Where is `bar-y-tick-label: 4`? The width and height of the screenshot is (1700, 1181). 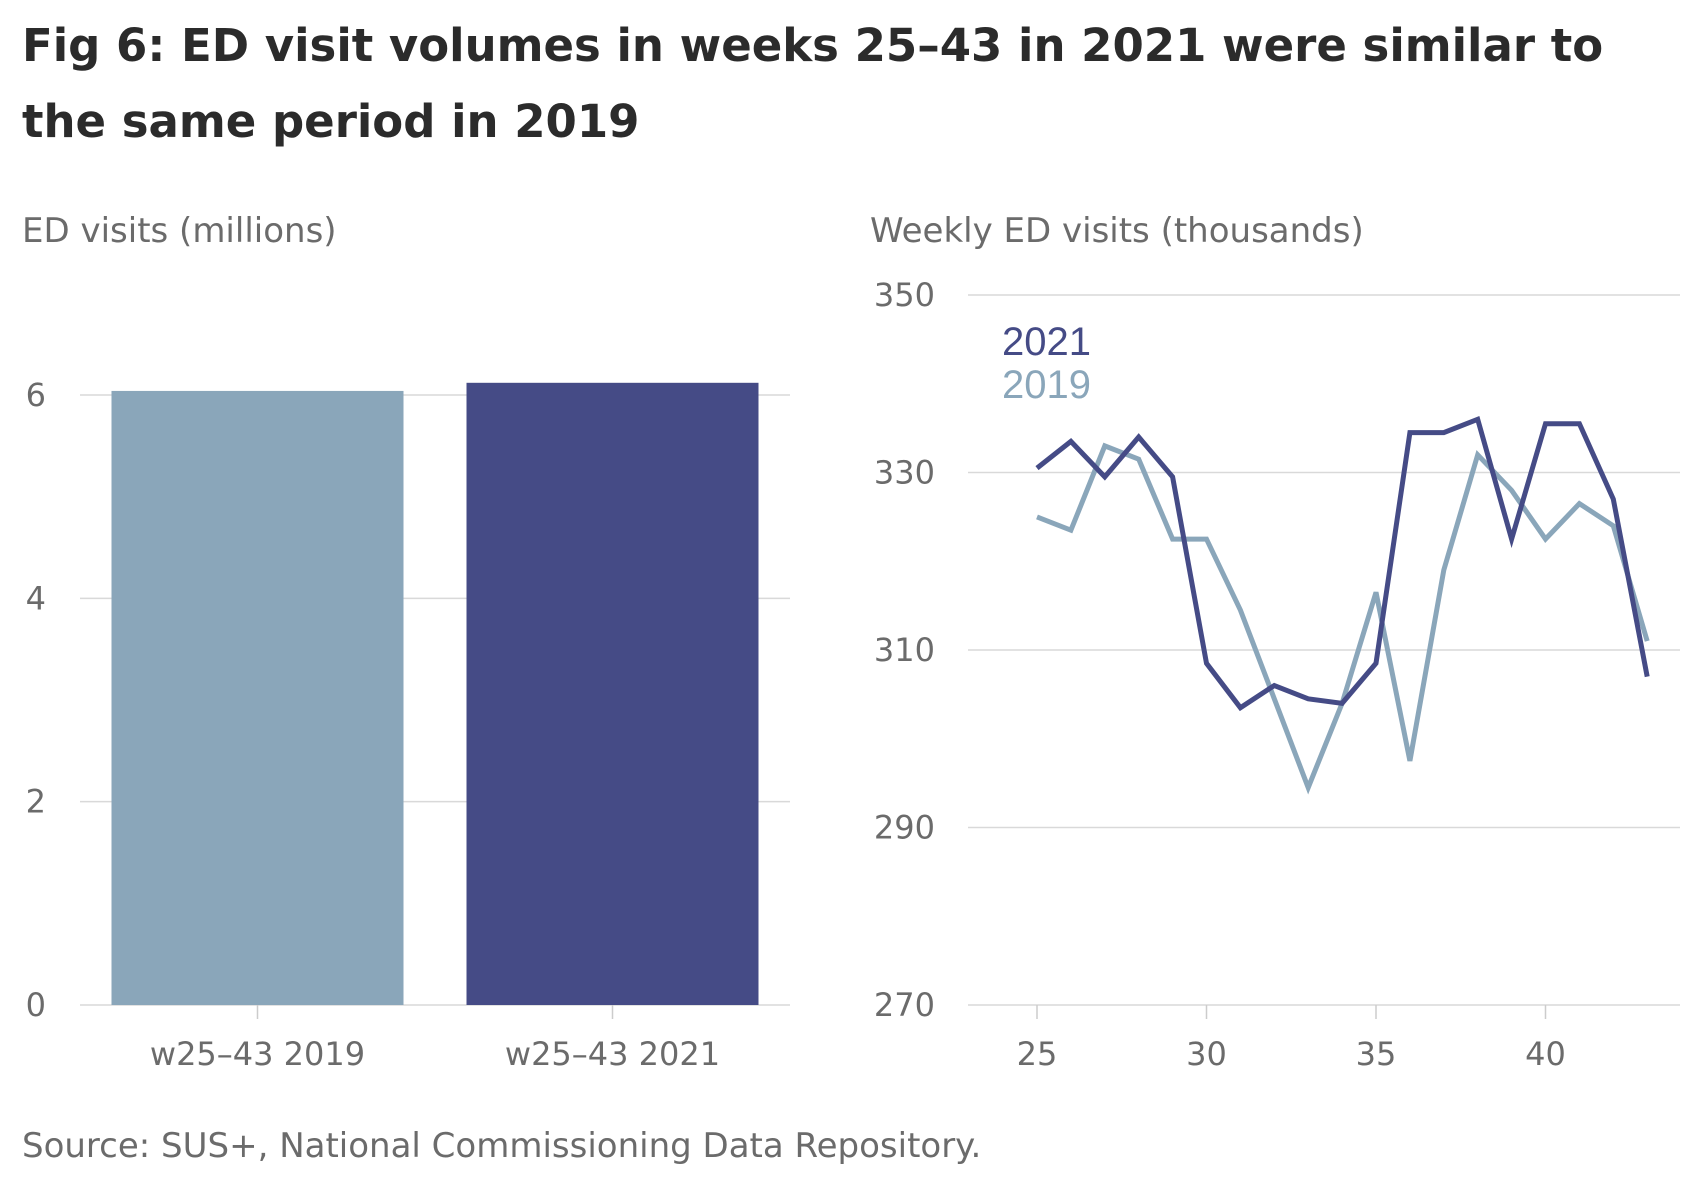
bar-y-tick-label: 4 is located at coordinates (36, 598).